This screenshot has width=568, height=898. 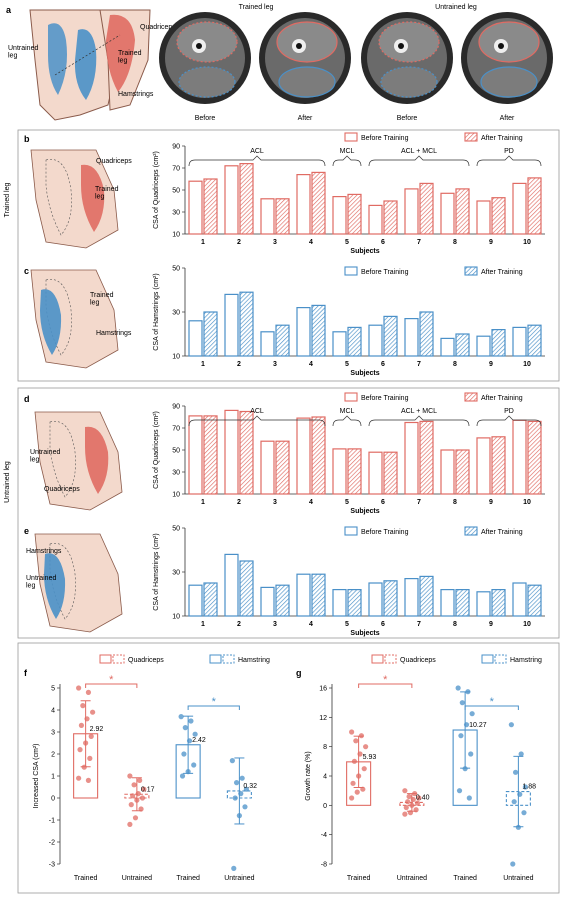 What do you see at coordinates (356, 67) in the screenshot?
I see `mri-scans: Before After Before After` at bounding box center [356, 67].